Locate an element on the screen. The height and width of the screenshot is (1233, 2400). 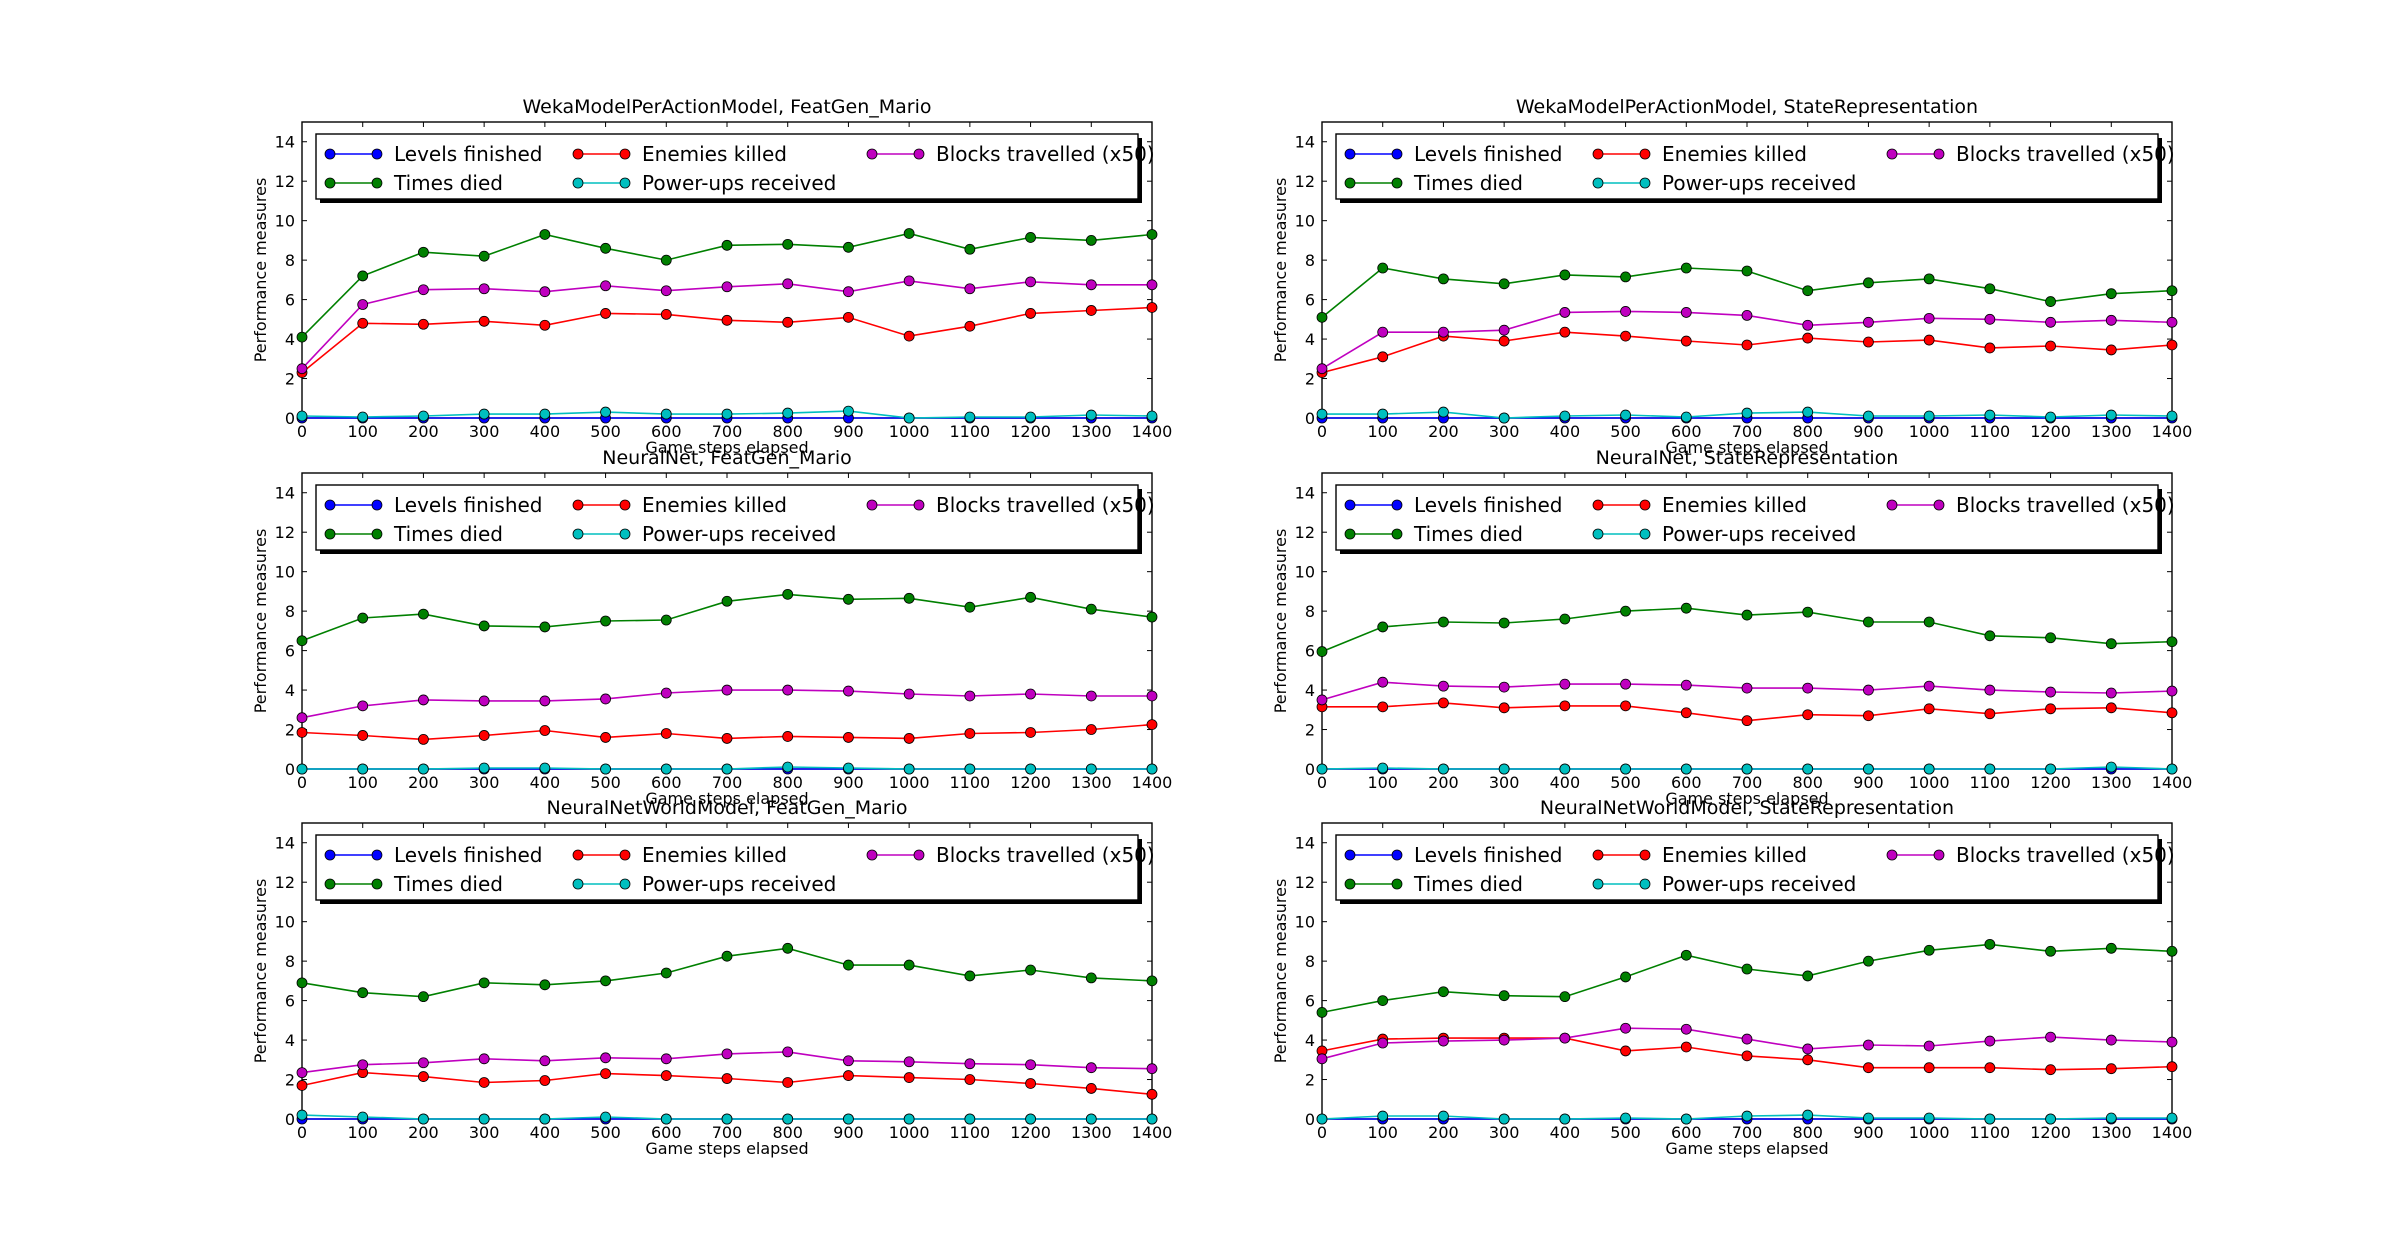
x-tick-label: 1300 is located at coordinates (1091, 431).